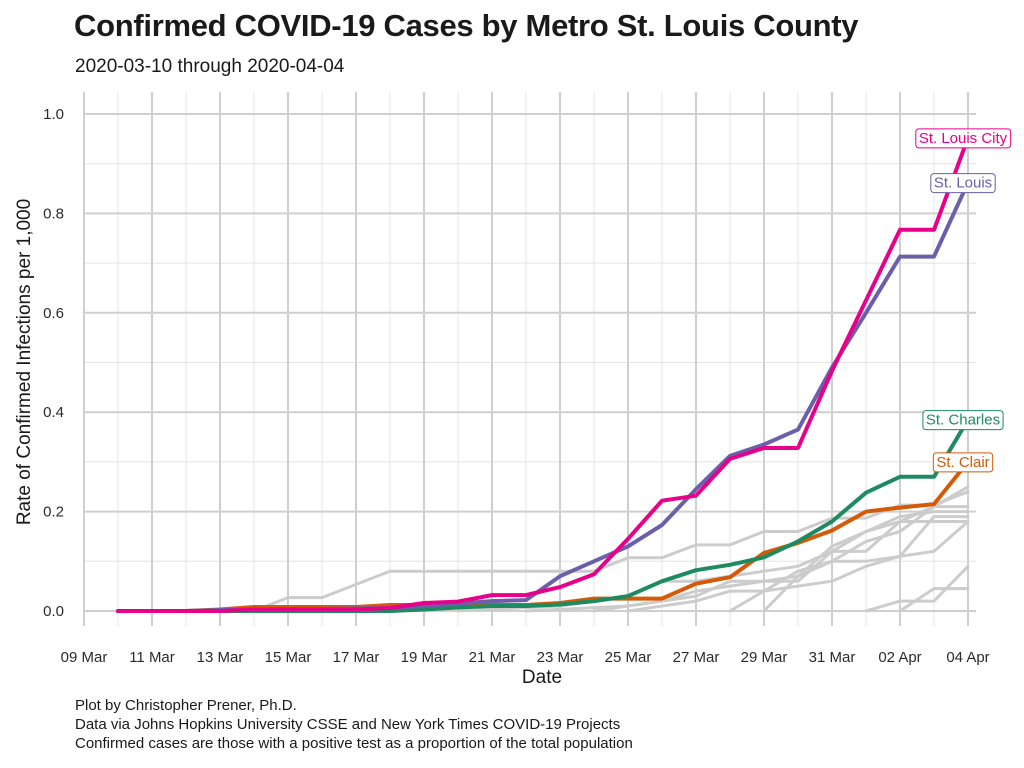 Image resolution: width=1024 pixels, height=768 pixels. Describe the element at coordinates (424, 657) in the screenshot. I see `x-tick-label: 19 Mar` at that location.